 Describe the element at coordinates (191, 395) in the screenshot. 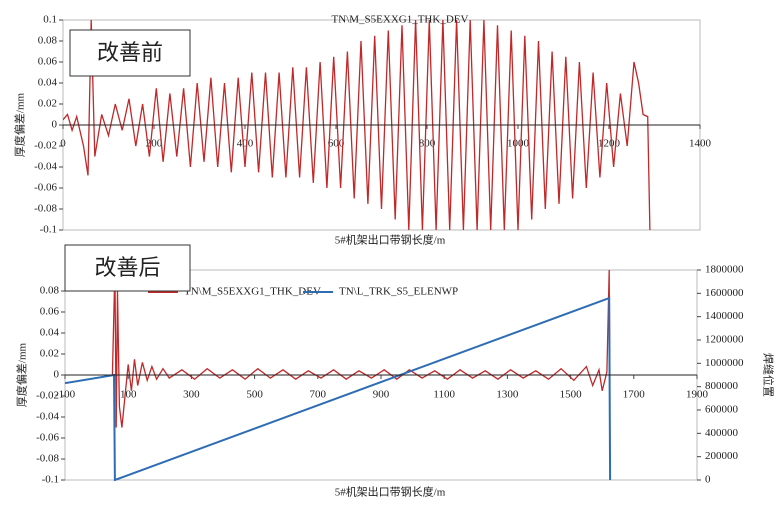

I see `x-tick-label: 300` at that location.